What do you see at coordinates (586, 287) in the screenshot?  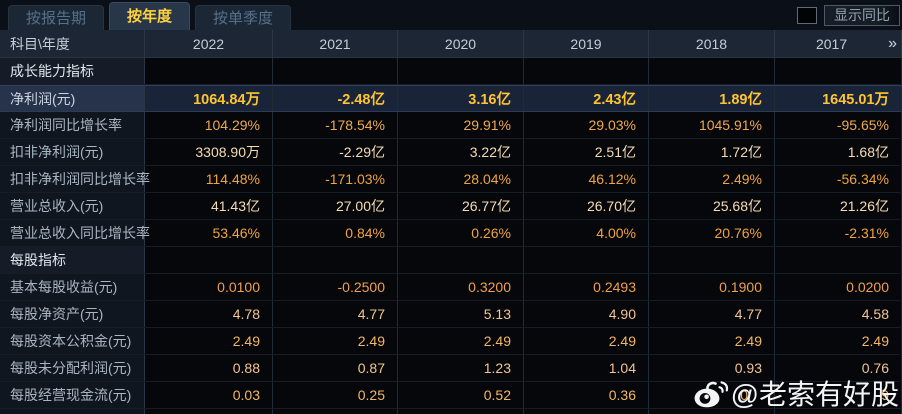 I see `value-cell: 0.2493` at bounding box center [586, 287].